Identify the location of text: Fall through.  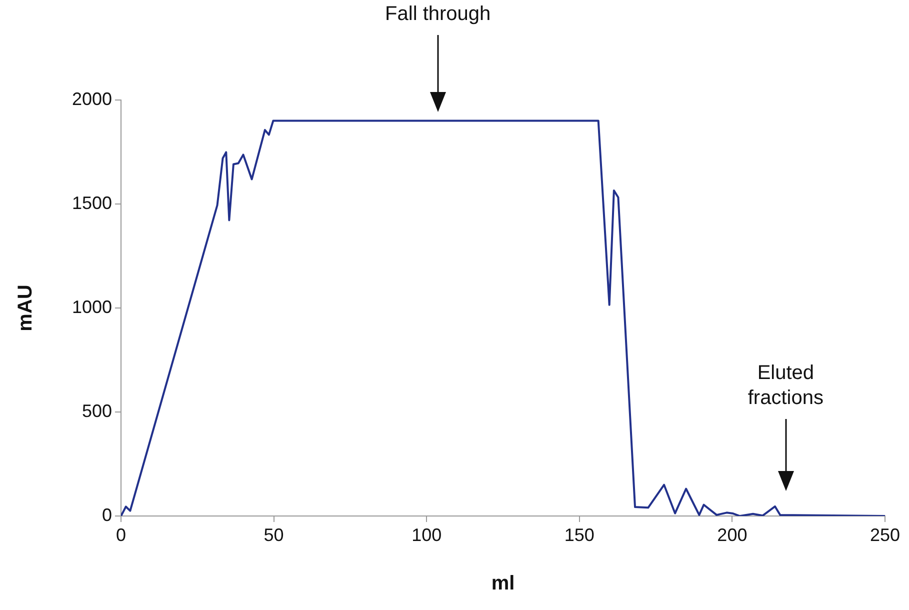
(438, 15).